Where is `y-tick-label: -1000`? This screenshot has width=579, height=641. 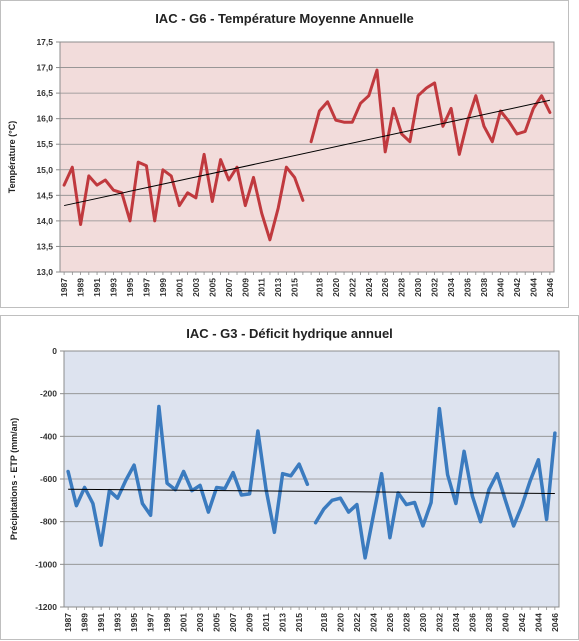 y-tick-label: -1000 is located at coordinates (46, 564).